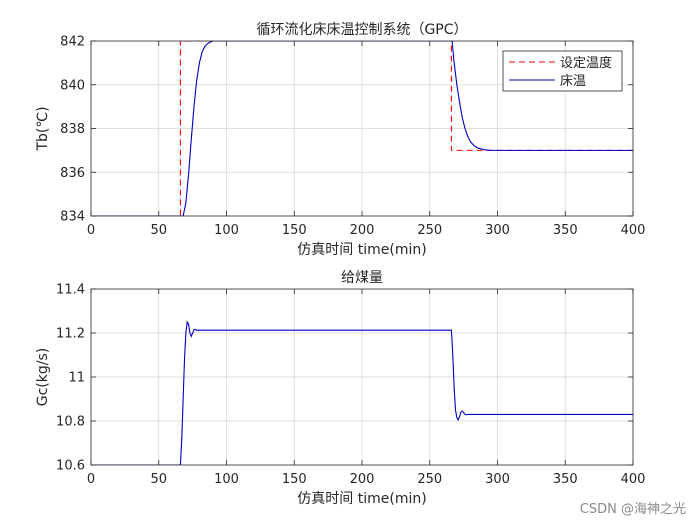  Describe the element at coordinates (43, 377) in the screenshot. I see `y-axis-label: Gc(kg/s)` at that location.